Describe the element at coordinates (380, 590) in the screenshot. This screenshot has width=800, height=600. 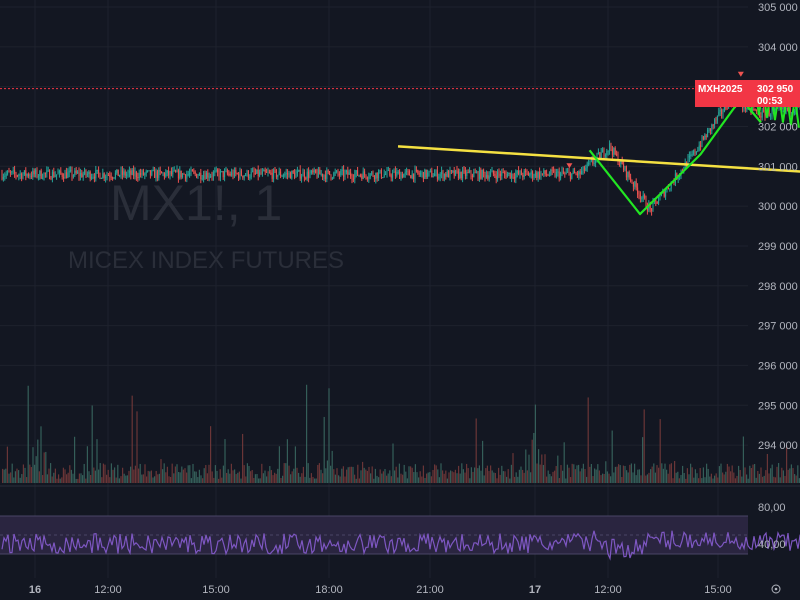
I see `time-axis: 16 12:00 15:00 18:00 21:00 17 12:00 15:00` at that location.